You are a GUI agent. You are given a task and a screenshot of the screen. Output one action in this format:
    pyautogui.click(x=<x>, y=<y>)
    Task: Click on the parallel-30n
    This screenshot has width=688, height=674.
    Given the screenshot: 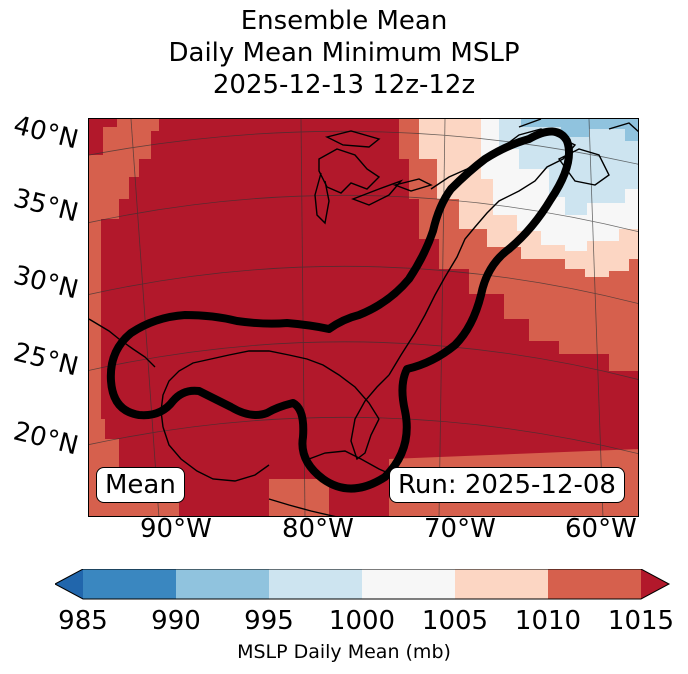 What is the action you would take?
    pyautogui.click(x=363, y=284)
    